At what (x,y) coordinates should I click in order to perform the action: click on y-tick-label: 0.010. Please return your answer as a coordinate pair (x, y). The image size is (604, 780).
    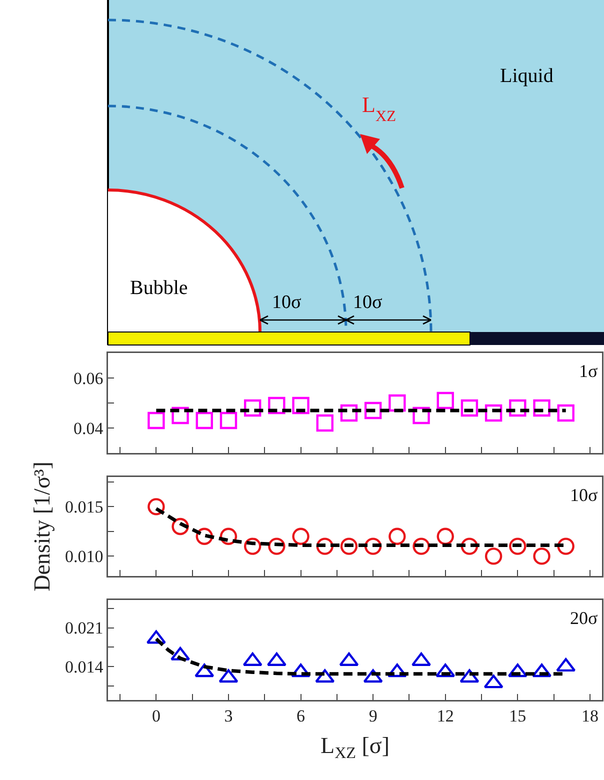
    Looking at the image, I should click on (84, 556).